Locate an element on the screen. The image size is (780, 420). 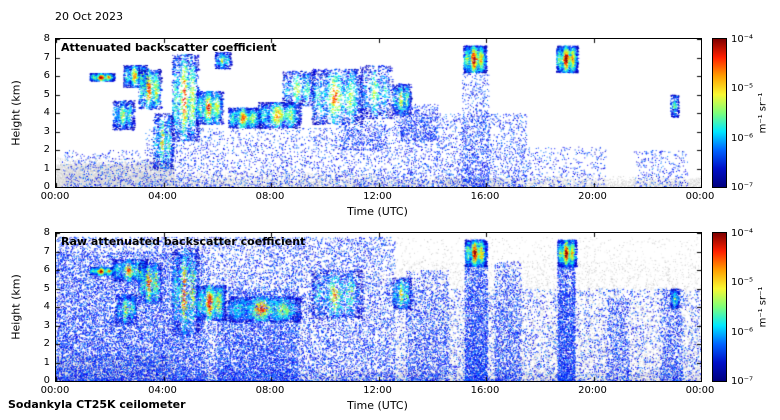
date-label: 20 Oct 2023 is located at coordinates (89, 16).